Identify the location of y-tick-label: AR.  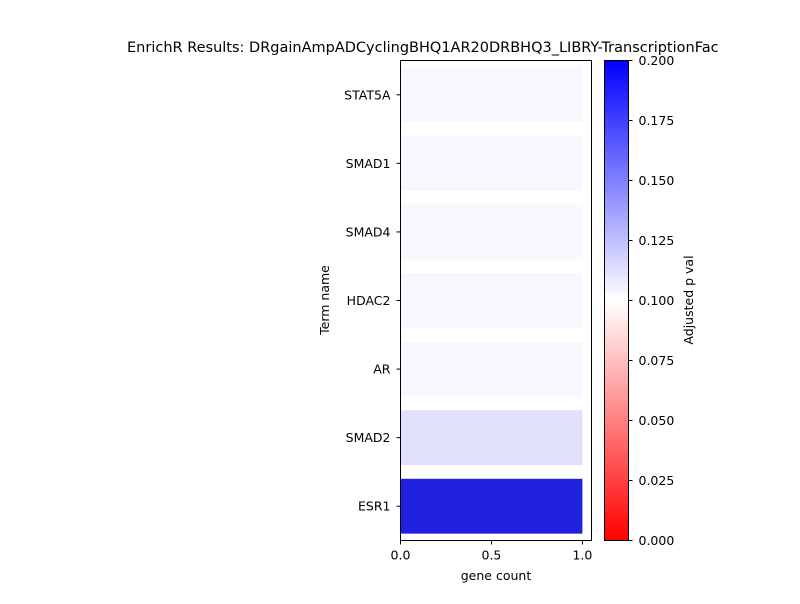
(382, 369).